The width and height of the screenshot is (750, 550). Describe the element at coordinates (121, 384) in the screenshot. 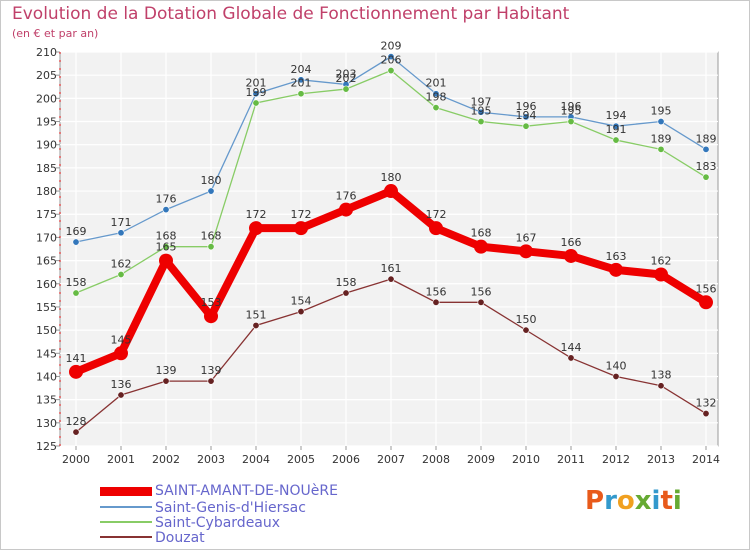

I see `series-3-data-label: 136` at that location.